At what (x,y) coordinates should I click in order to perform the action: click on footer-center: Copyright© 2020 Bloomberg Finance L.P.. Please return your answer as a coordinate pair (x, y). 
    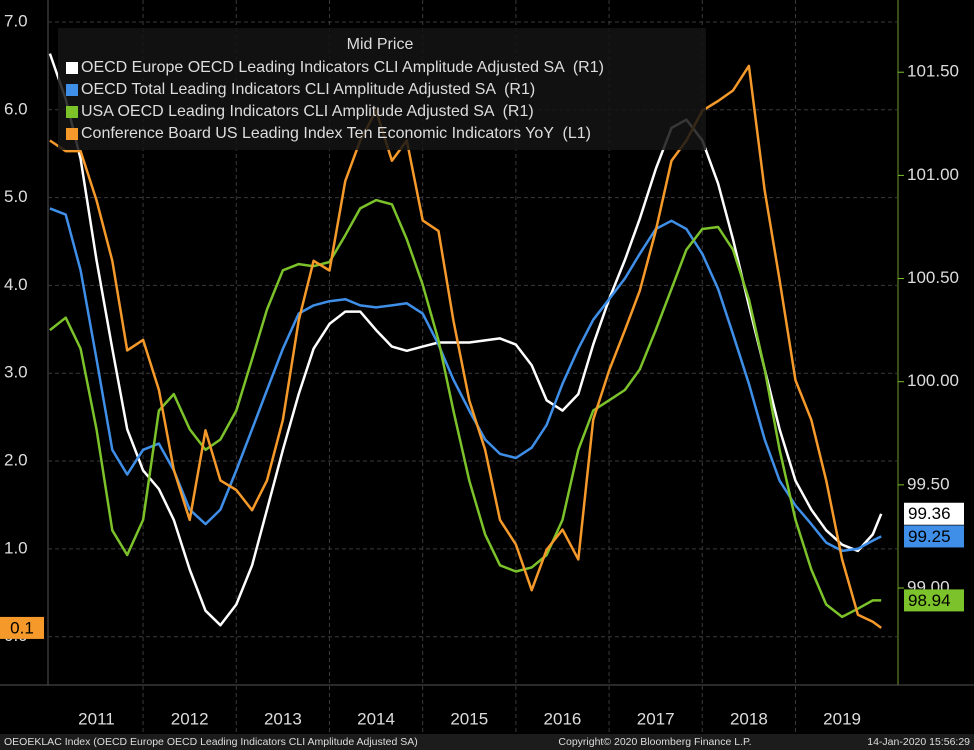
    Looking at the image, I should click on (654, 742).